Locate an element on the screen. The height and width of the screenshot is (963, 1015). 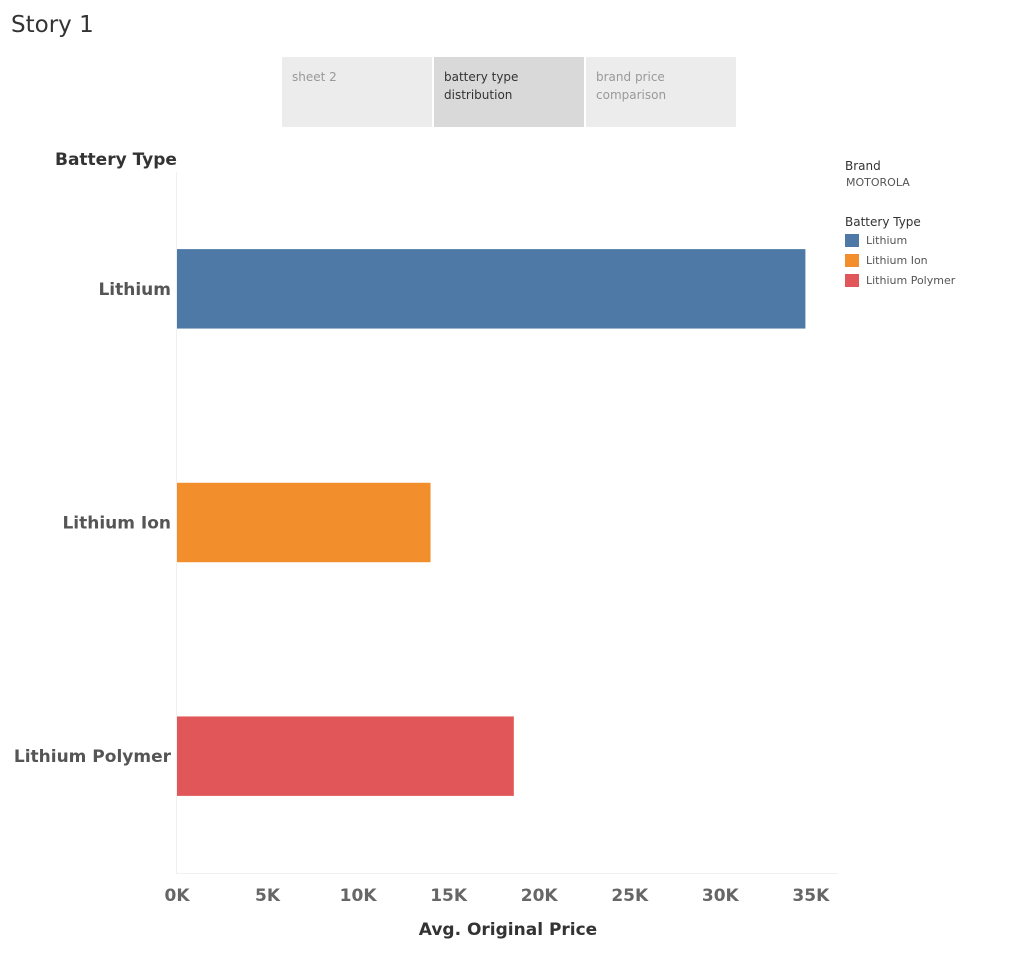
legend-item-lithium-ion: Lithium Ion is located at coordinates (900, 260).